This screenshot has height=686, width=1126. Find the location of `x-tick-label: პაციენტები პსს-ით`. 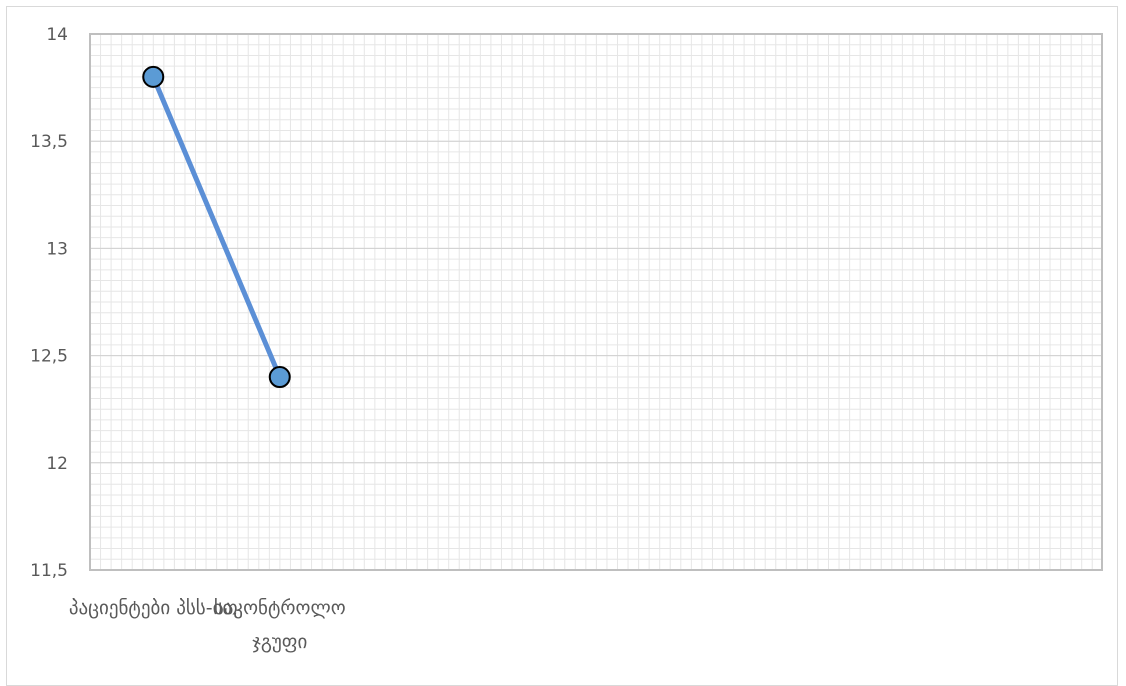

x-tick-label: პაციენტები პსს-ით is located at coordinates (153, 608).